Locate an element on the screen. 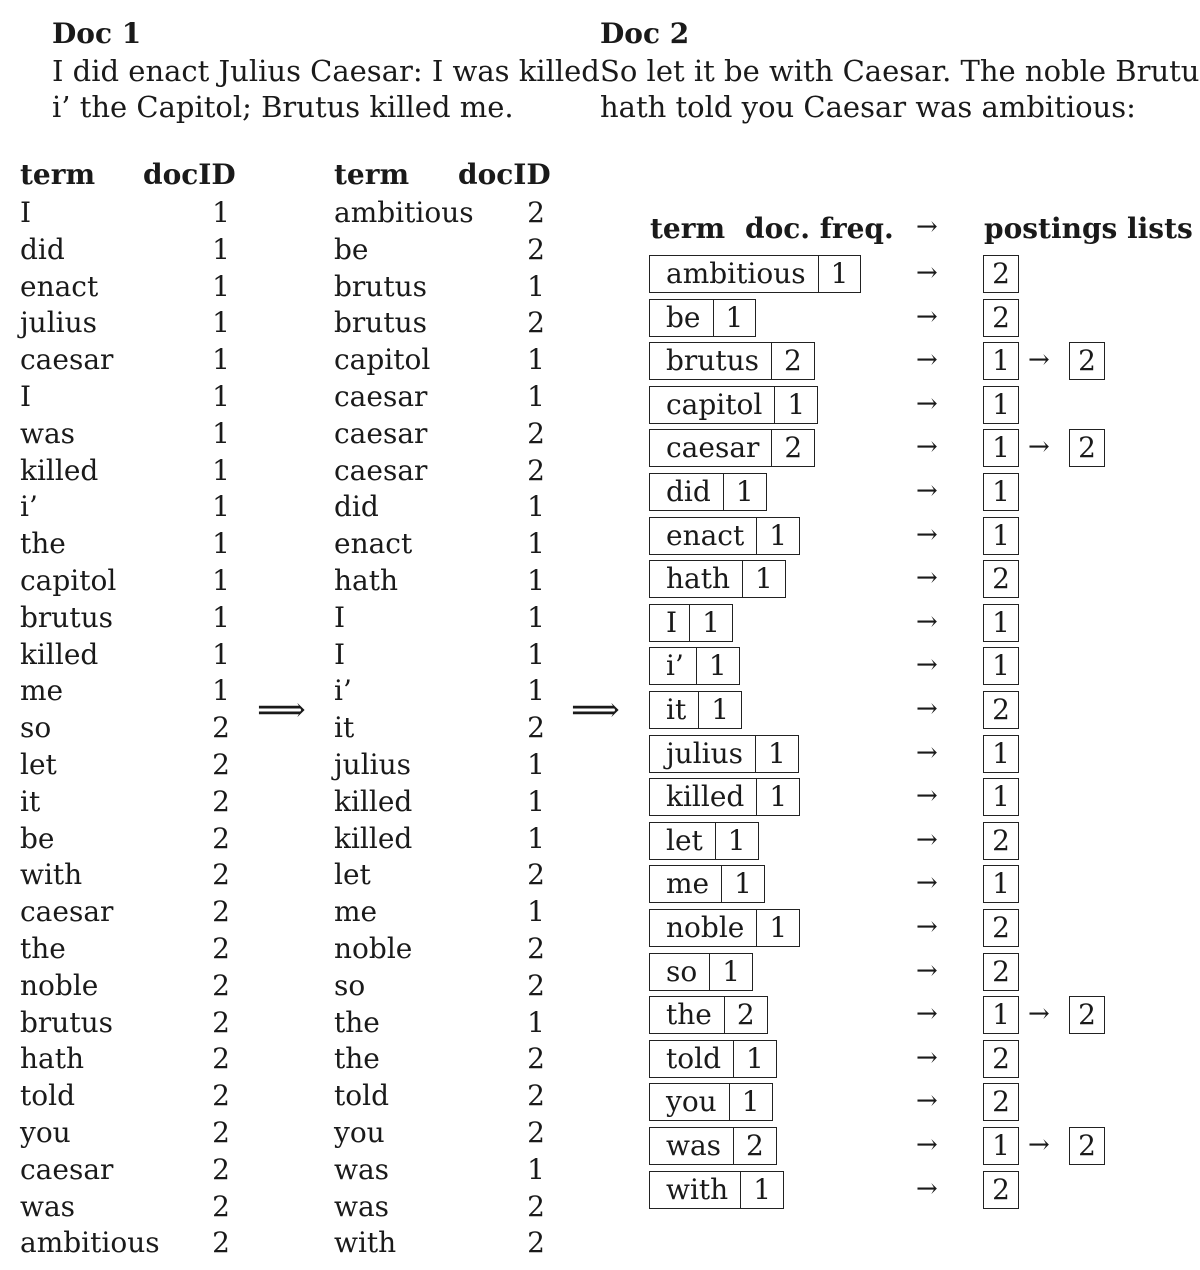 The height and width of the screenshot is (1270, 1200). dictionary-term: let is located at coordinates (683, 840).